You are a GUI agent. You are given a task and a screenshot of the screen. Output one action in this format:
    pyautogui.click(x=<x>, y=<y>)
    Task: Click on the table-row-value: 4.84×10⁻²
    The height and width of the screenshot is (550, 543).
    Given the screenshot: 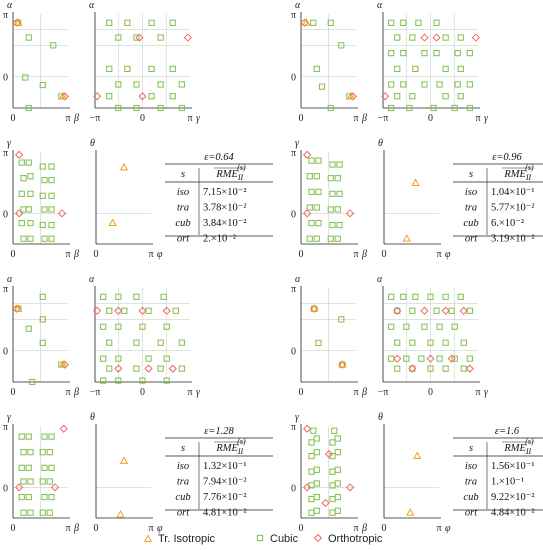 What is the action you would take?
    pyautogui.click(x=513, y=513)
    